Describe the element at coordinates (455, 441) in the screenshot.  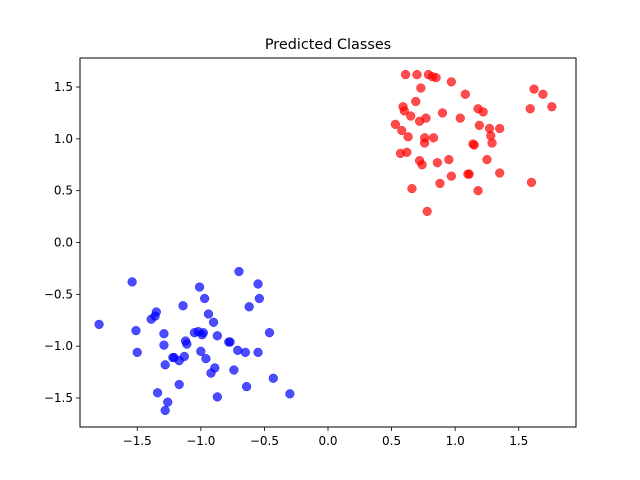
I see `x-tick-label: 1.0` at that location.